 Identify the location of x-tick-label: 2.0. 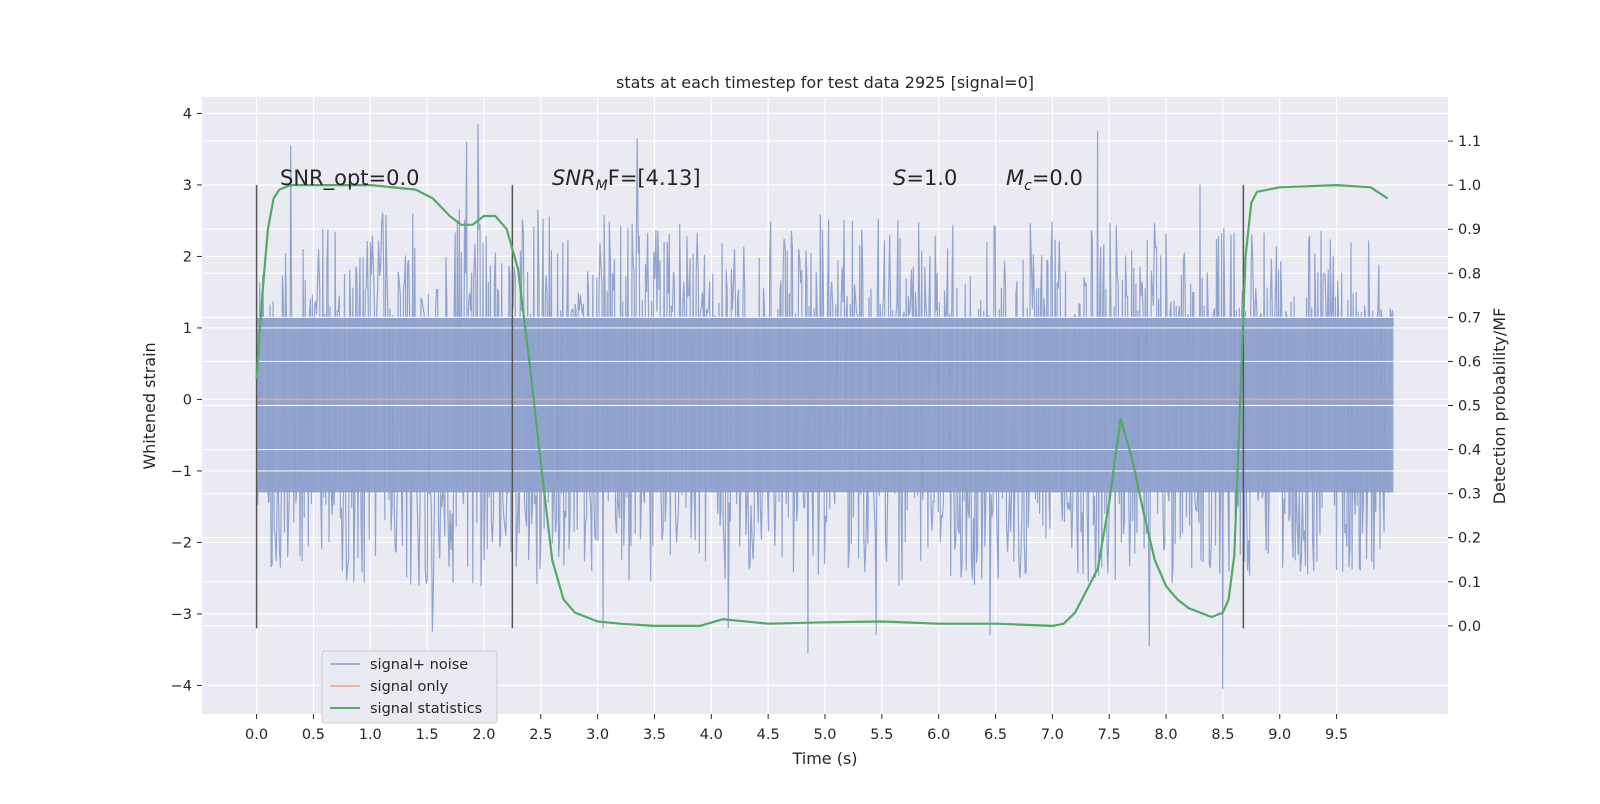
(483, 735).